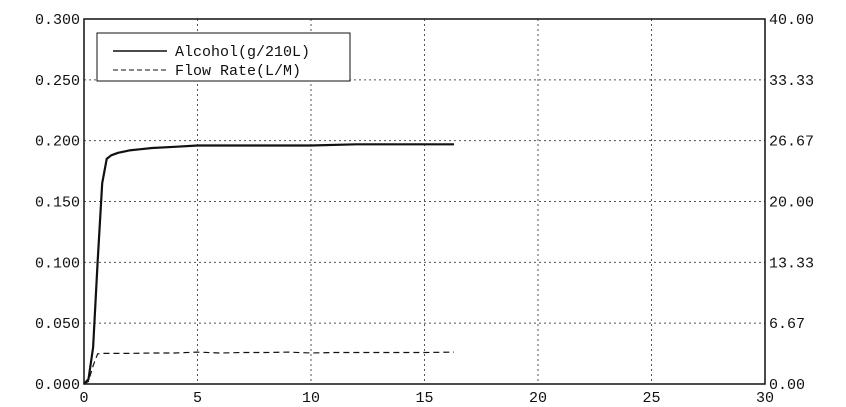 The height and width of the screenshot is (407, 846). I want to click on x-tick-label: 10, so click(311, 398).